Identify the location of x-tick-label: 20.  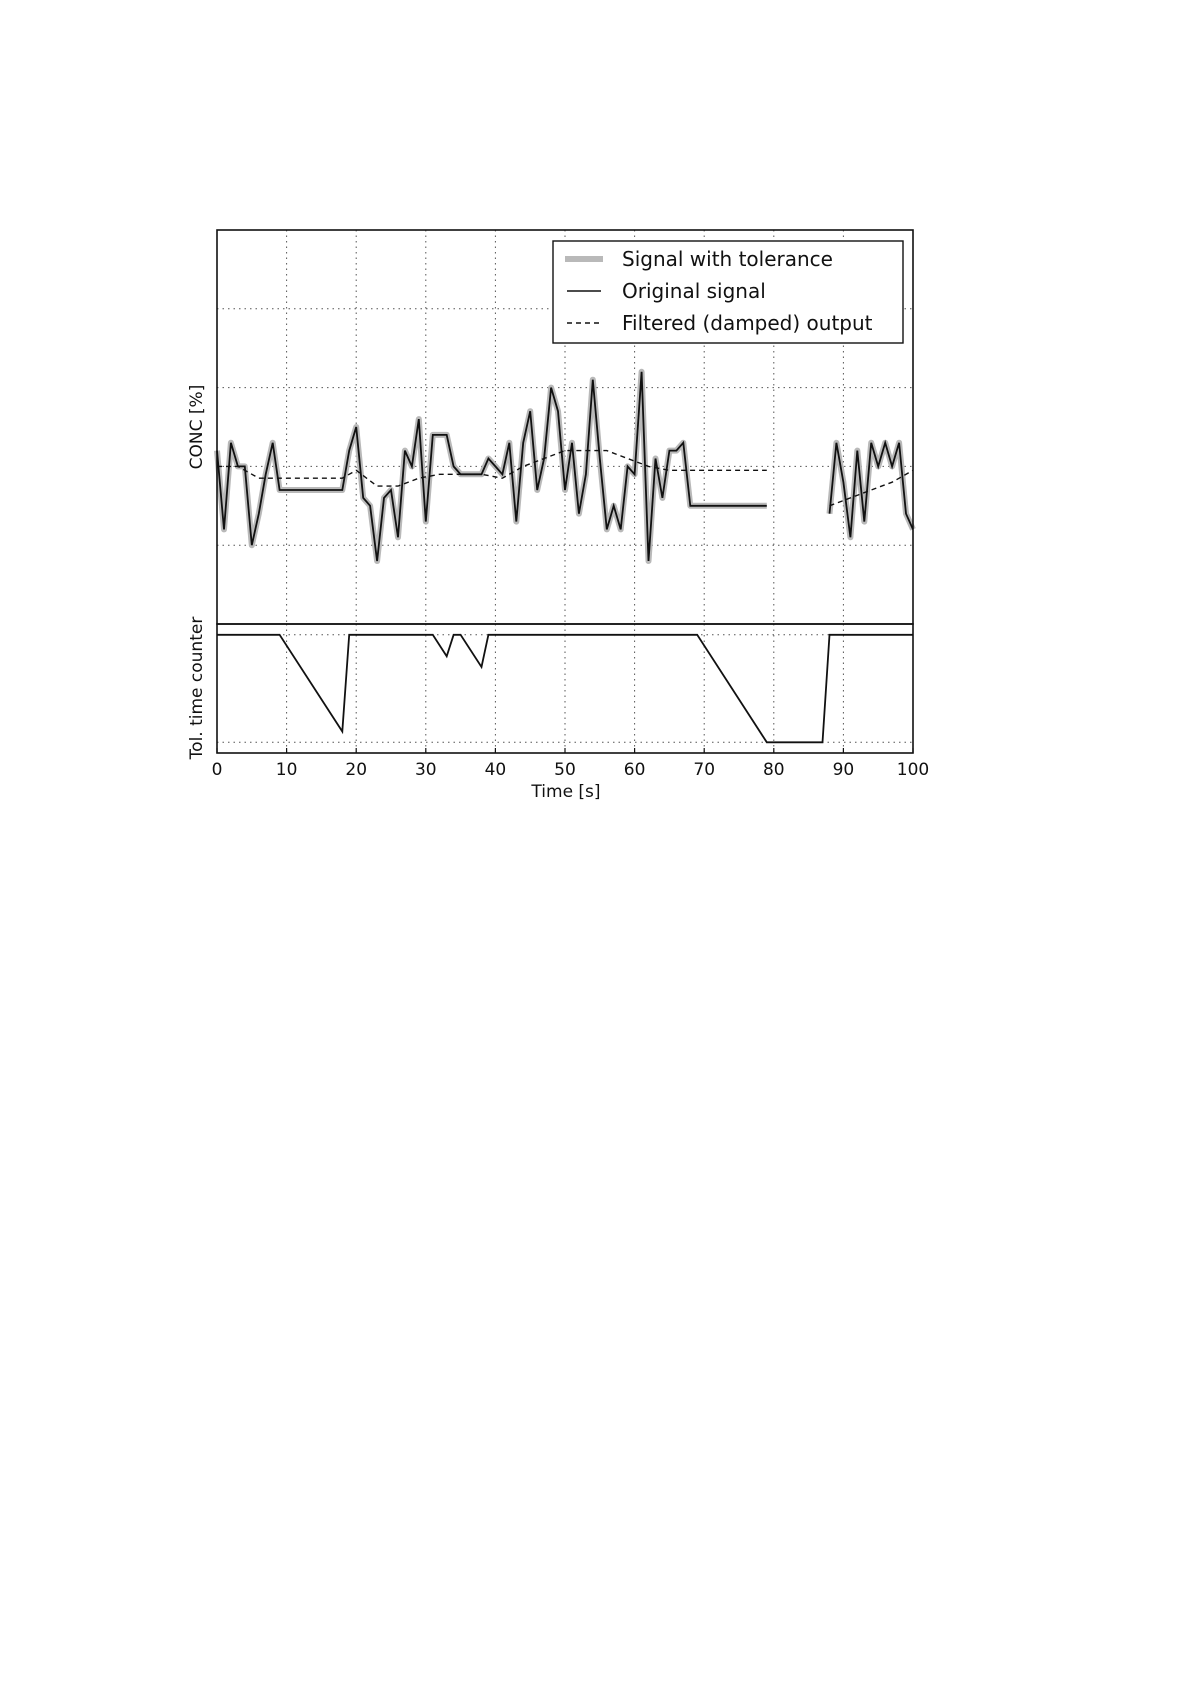
(356, 770).